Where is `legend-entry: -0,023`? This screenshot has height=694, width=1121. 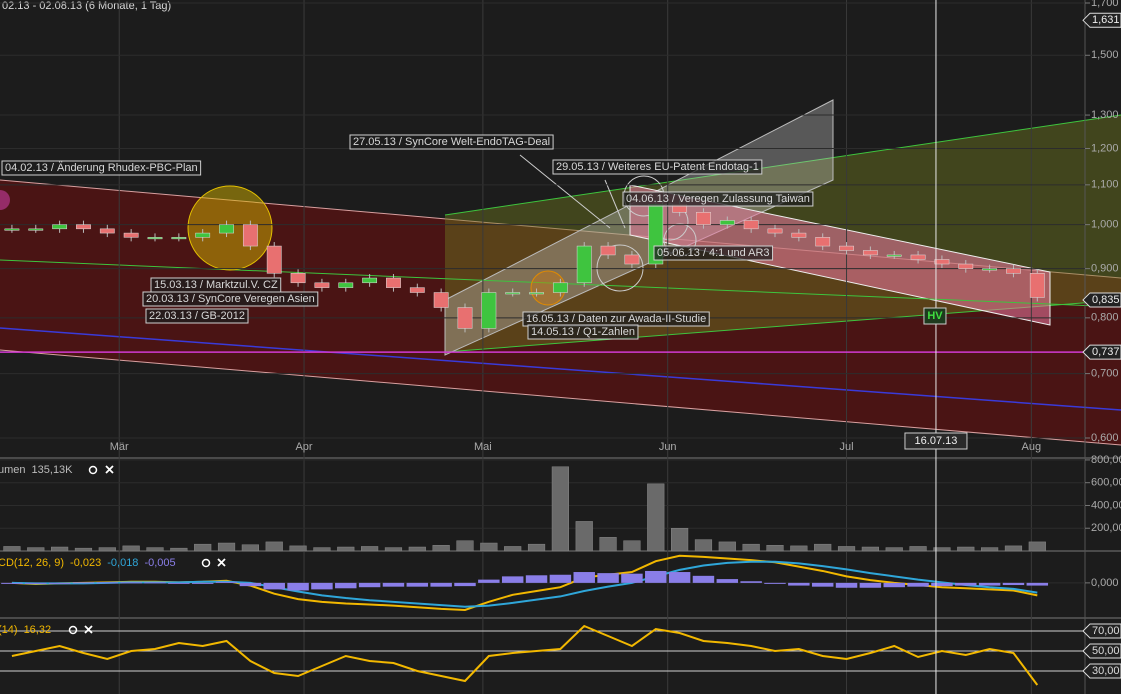 legend-entry: -0,023 is located at coordinates (85, 563).